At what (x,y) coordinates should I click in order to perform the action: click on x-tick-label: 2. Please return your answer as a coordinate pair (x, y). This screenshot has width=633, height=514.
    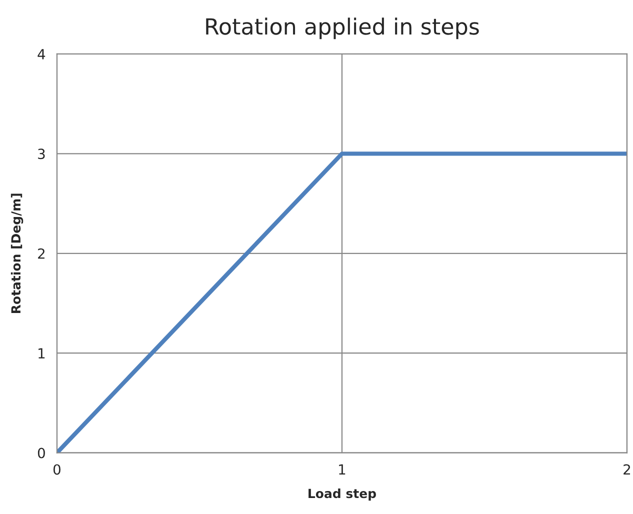
    Looking at the image, I should click on (627, 469).